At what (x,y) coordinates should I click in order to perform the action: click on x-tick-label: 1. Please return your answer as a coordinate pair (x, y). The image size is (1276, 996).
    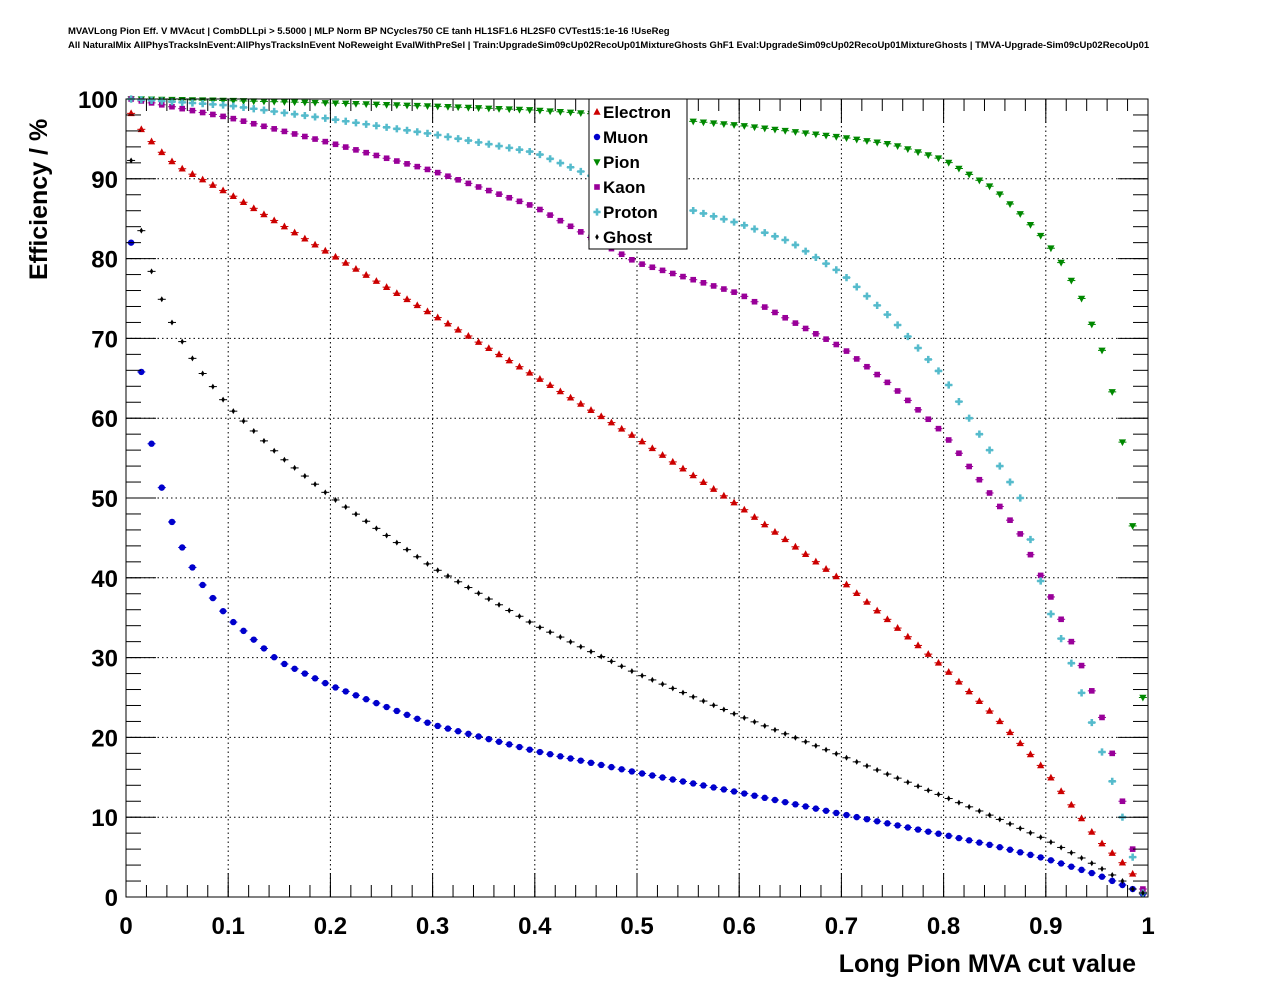
    Looking at the image, I should click on (1147, 926).